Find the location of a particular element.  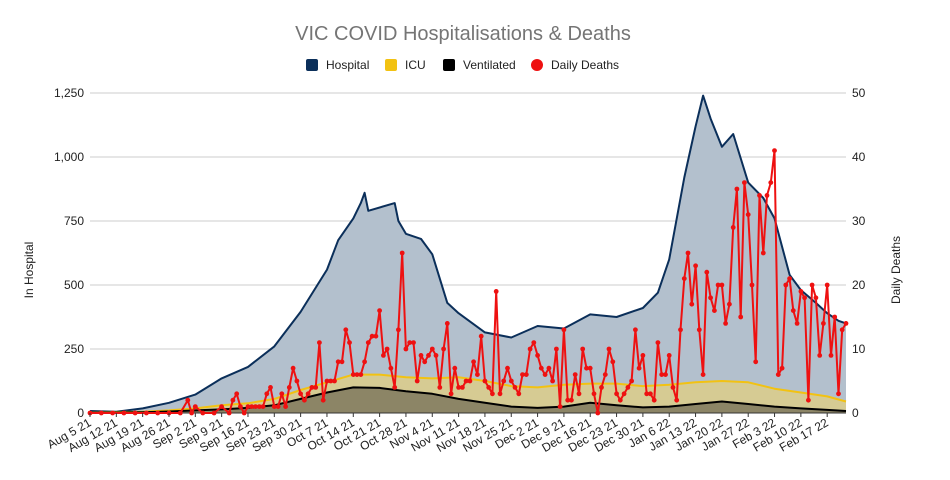

legend-item-hospital: Hospital is located at coordinates (337, 65).